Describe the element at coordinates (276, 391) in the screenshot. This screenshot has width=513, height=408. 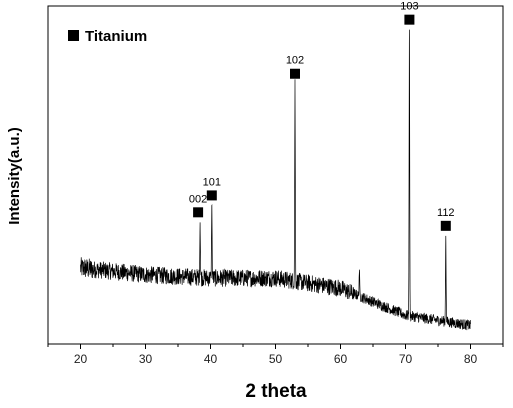
I see `x-axis-title: 2 theta` at that location.